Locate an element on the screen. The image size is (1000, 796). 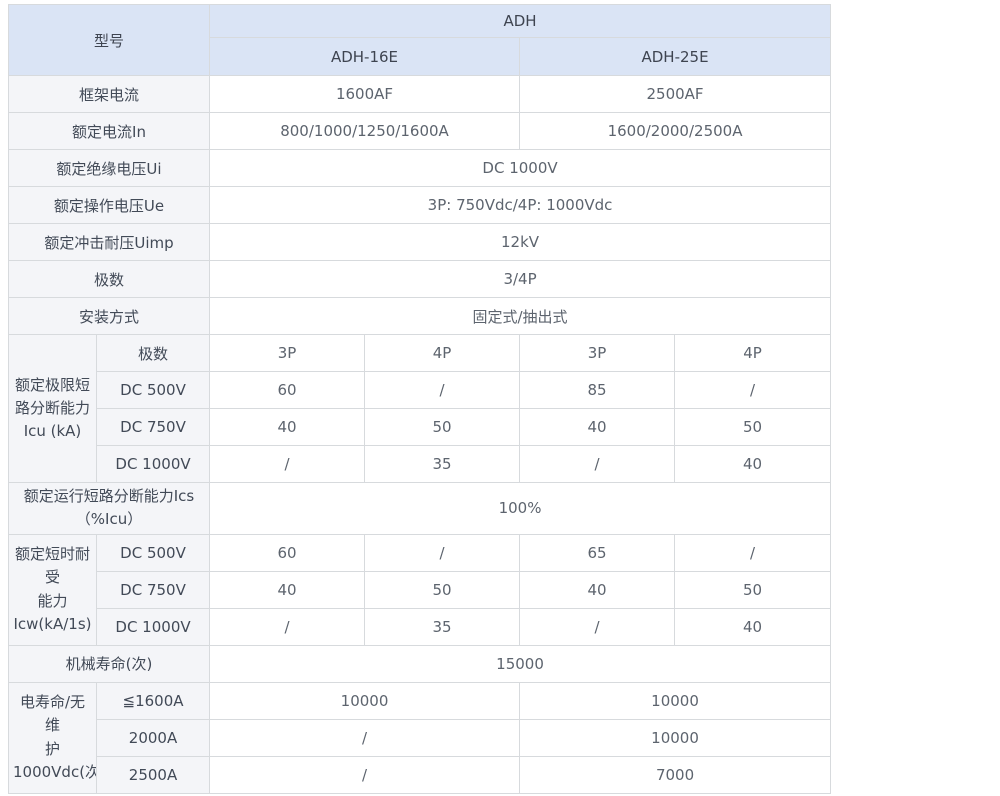
icw-sub-label-dc500: DC 500V is located at coordinates (153, 552).